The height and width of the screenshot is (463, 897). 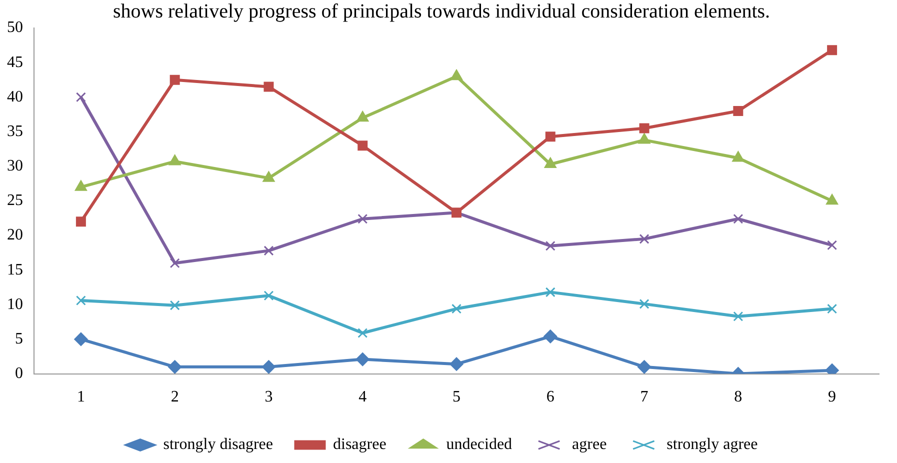 I want to click on y-tick-label: 45, so click(x=15, y=62).